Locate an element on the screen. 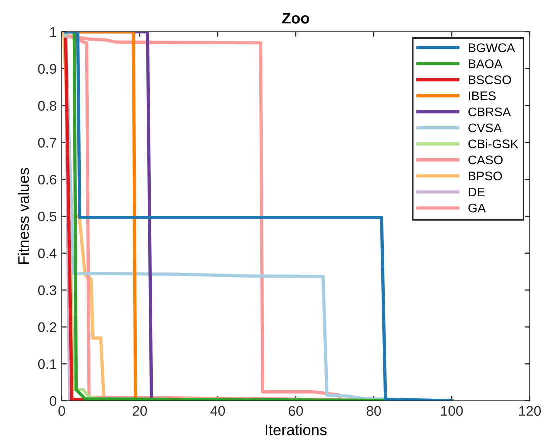 The height and width of the screenshot is (446, 555). legend-label: CASO is located at coordinates (485, 160).